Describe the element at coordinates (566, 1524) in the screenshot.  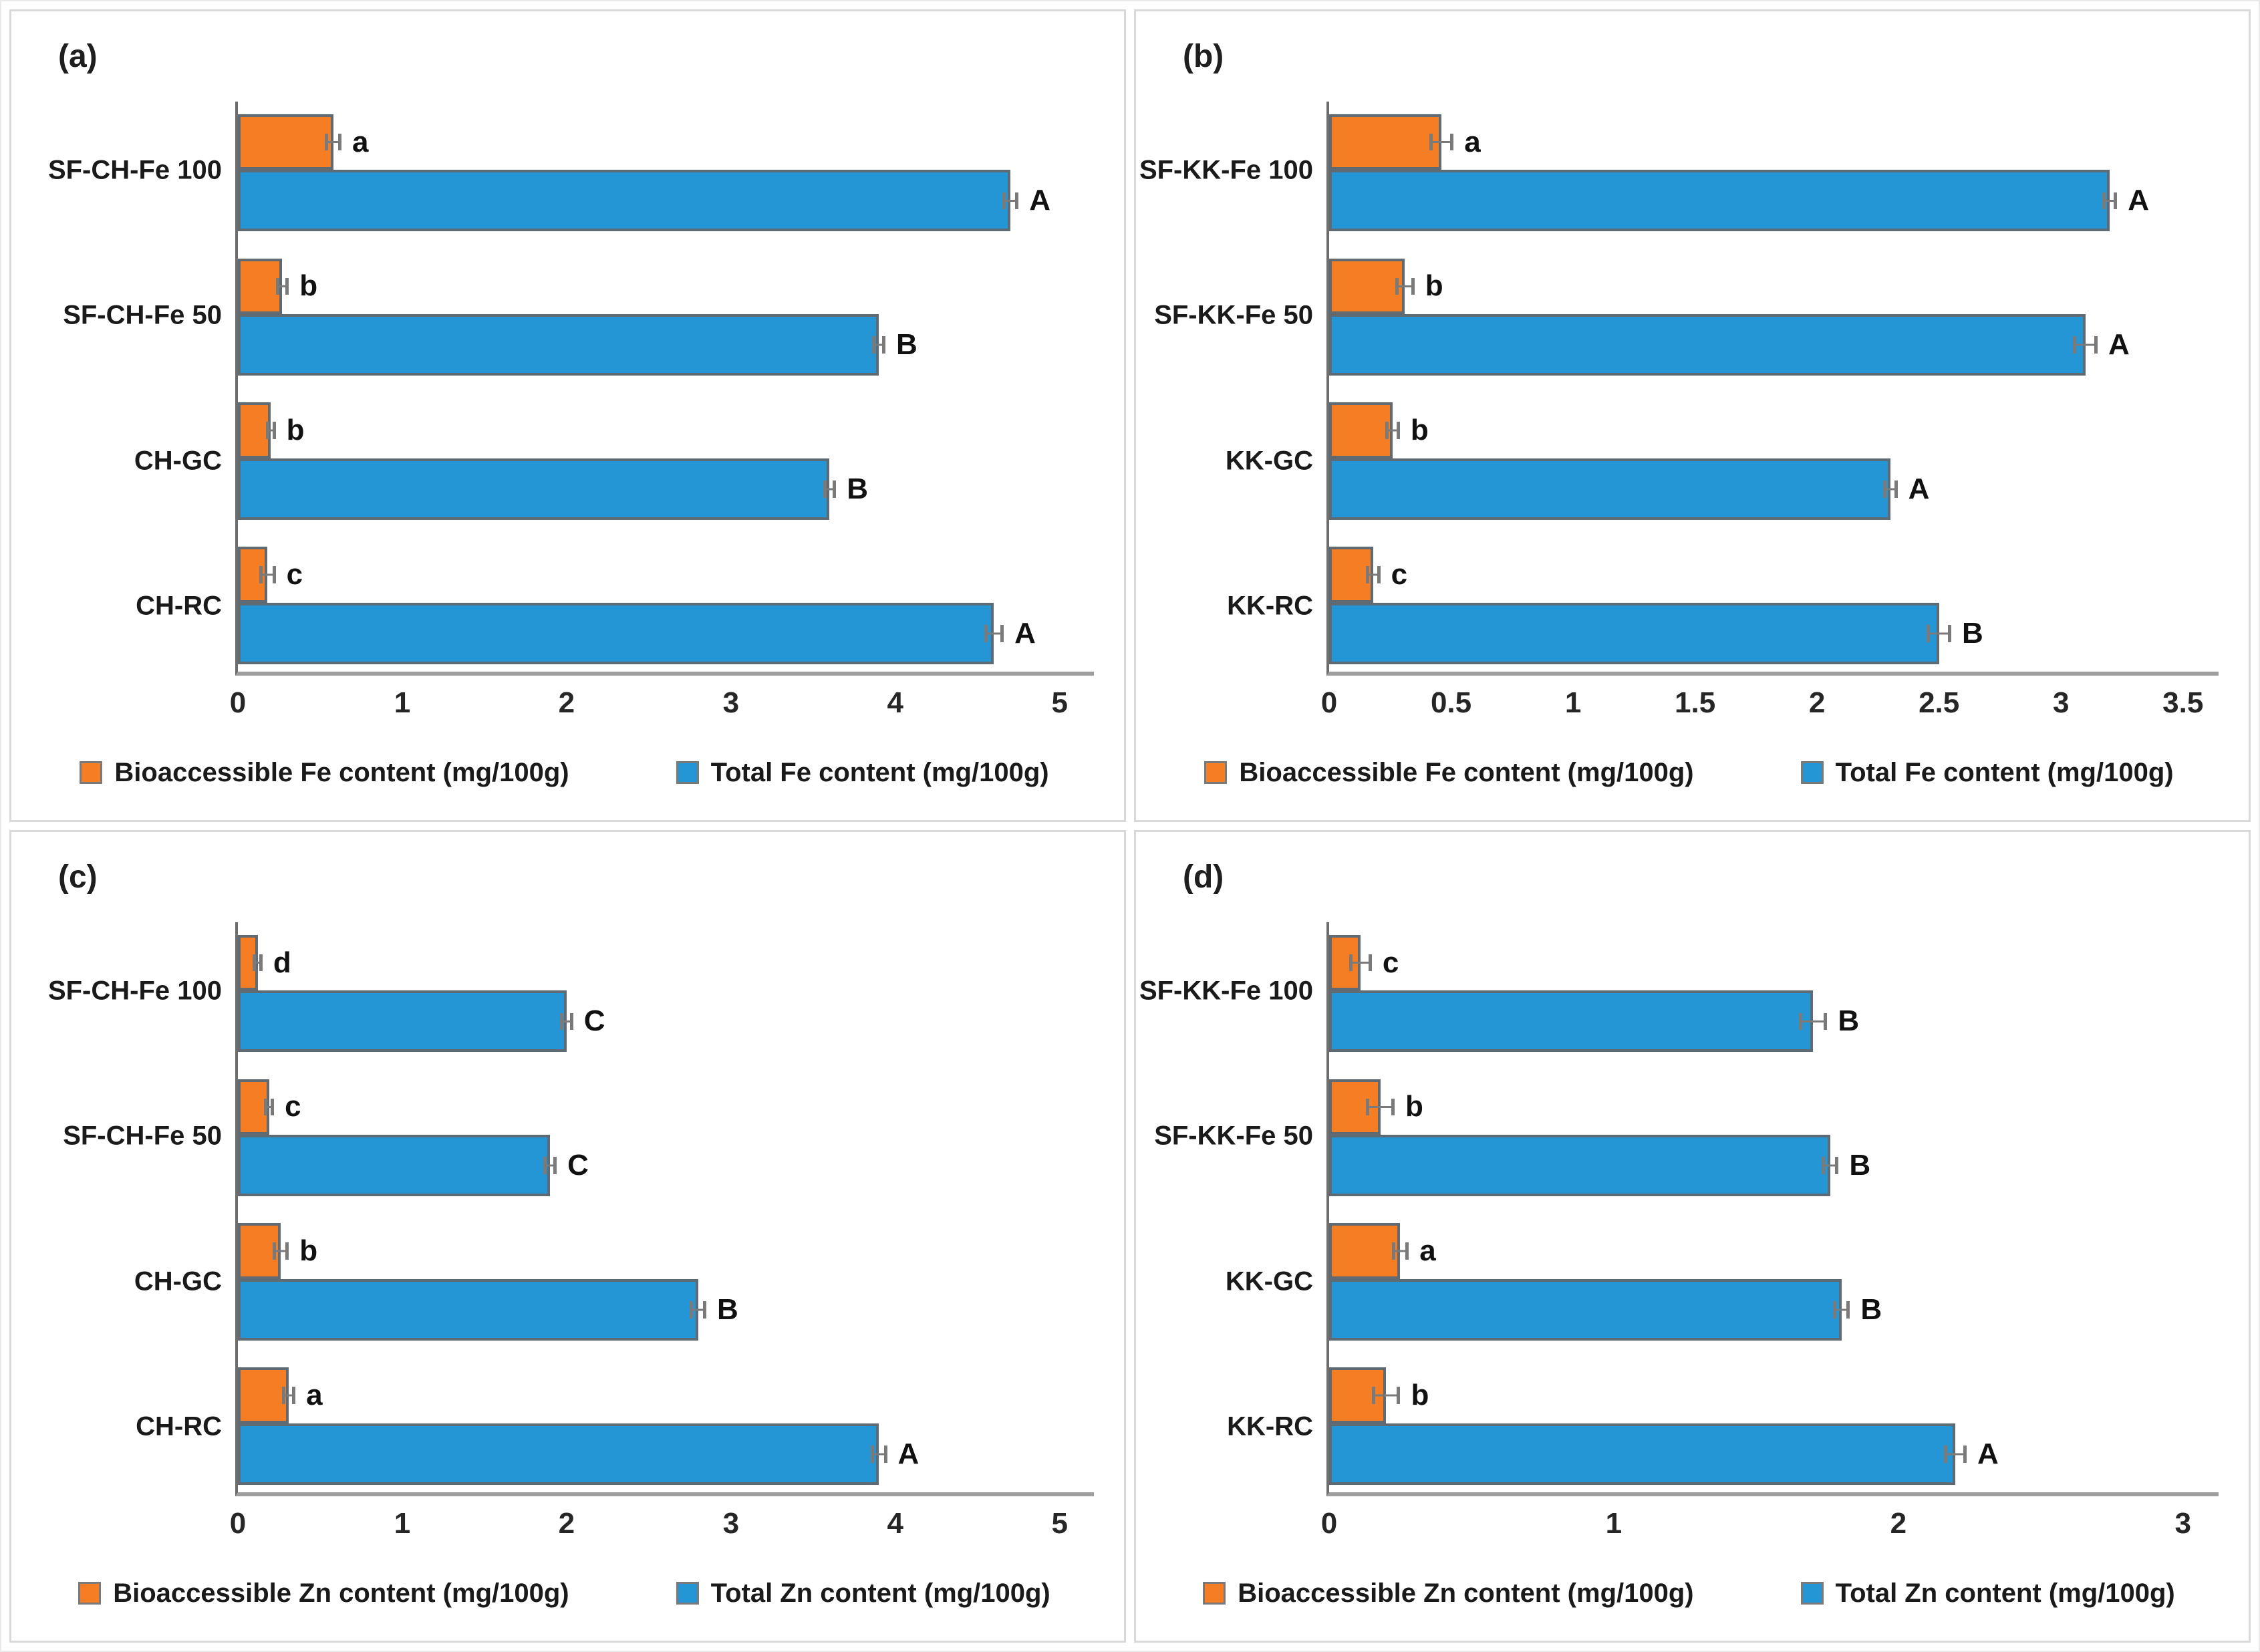
I see `x-tick-label: 2` at that location.